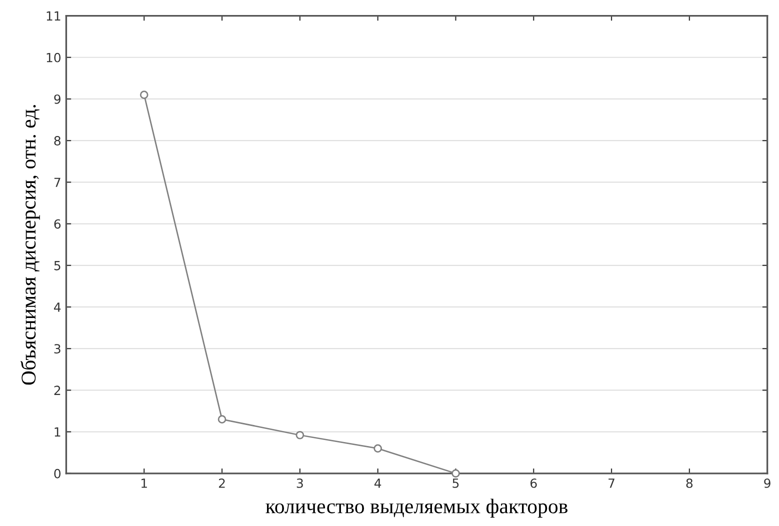 The height and width of the screenshot is (526, 779). What do you see at coordinates (57, 141) in the screenshot?
I see `y-tick-label: 8` at bounding box center [57, 141].